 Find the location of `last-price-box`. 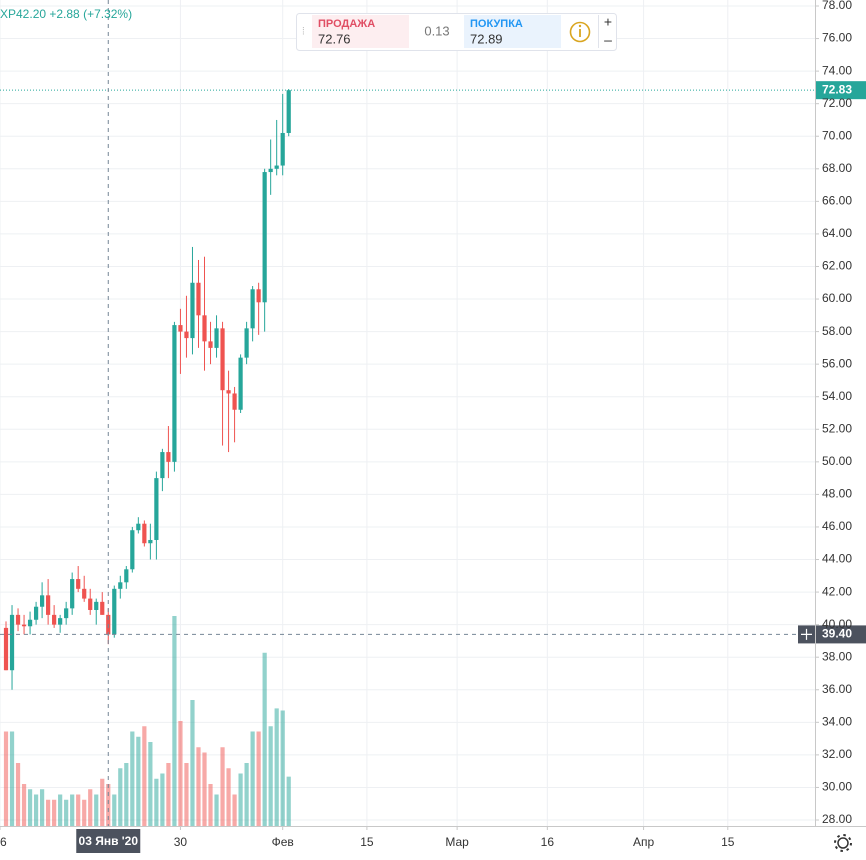

last-price-box is located at coordinates (841, 90).